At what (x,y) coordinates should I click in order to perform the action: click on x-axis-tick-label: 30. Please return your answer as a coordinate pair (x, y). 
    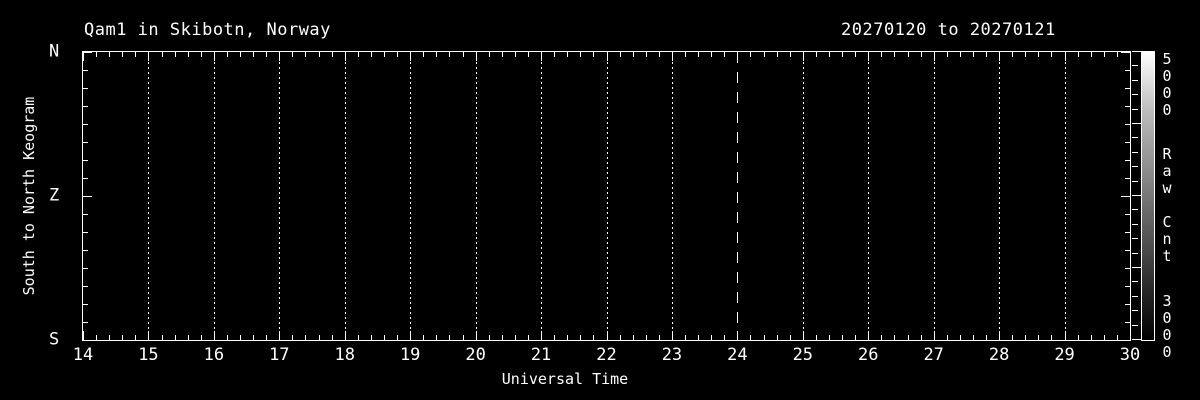
    Looking at the image, I should click on (1130, 355).